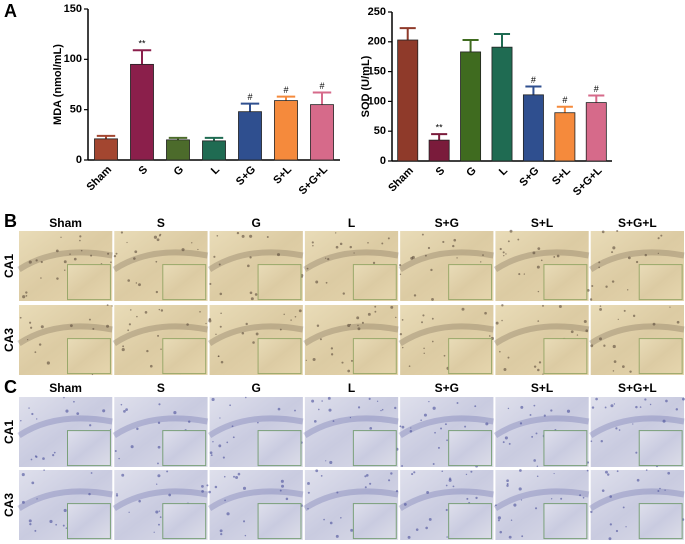  What do you see at coordinates (99, 179) in the screenshot?
I see `x-tick-label: Sham` at bounding box center [99, 179].